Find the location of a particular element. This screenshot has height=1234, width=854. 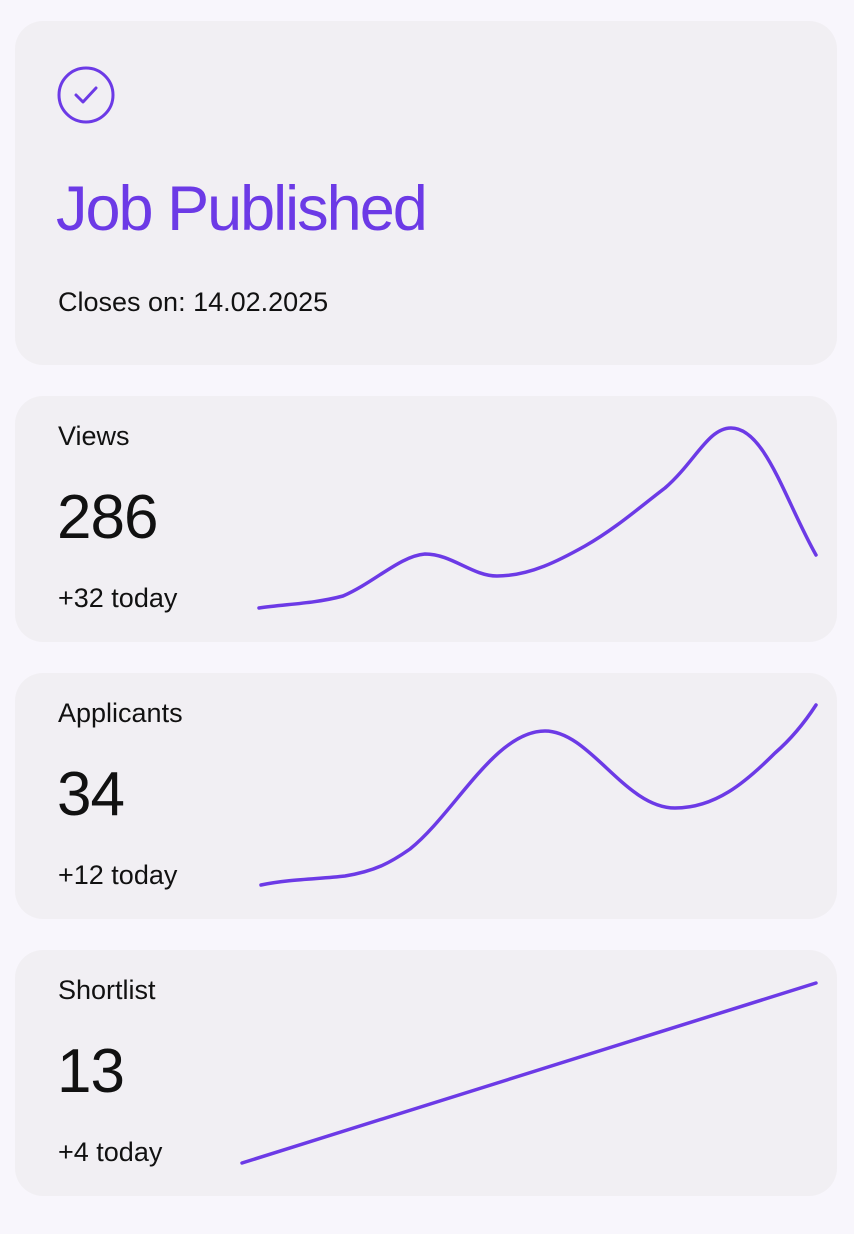

views-delta: +32 today is located at coordinates (118, 598).